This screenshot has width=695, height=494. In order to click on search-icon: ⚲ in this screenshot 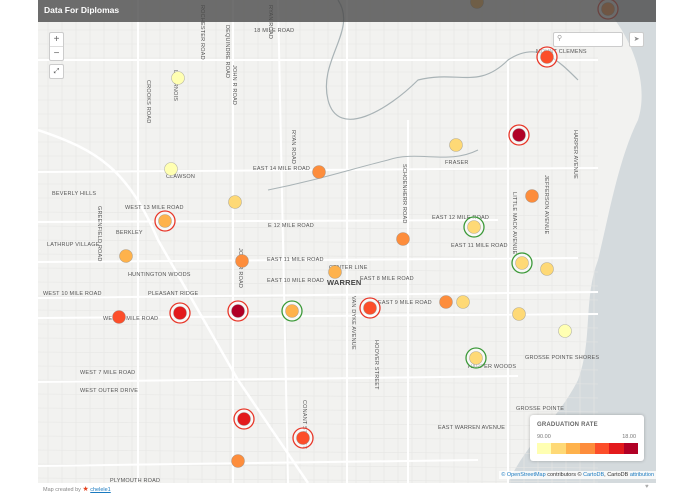, I will do `click(560, 38)`.